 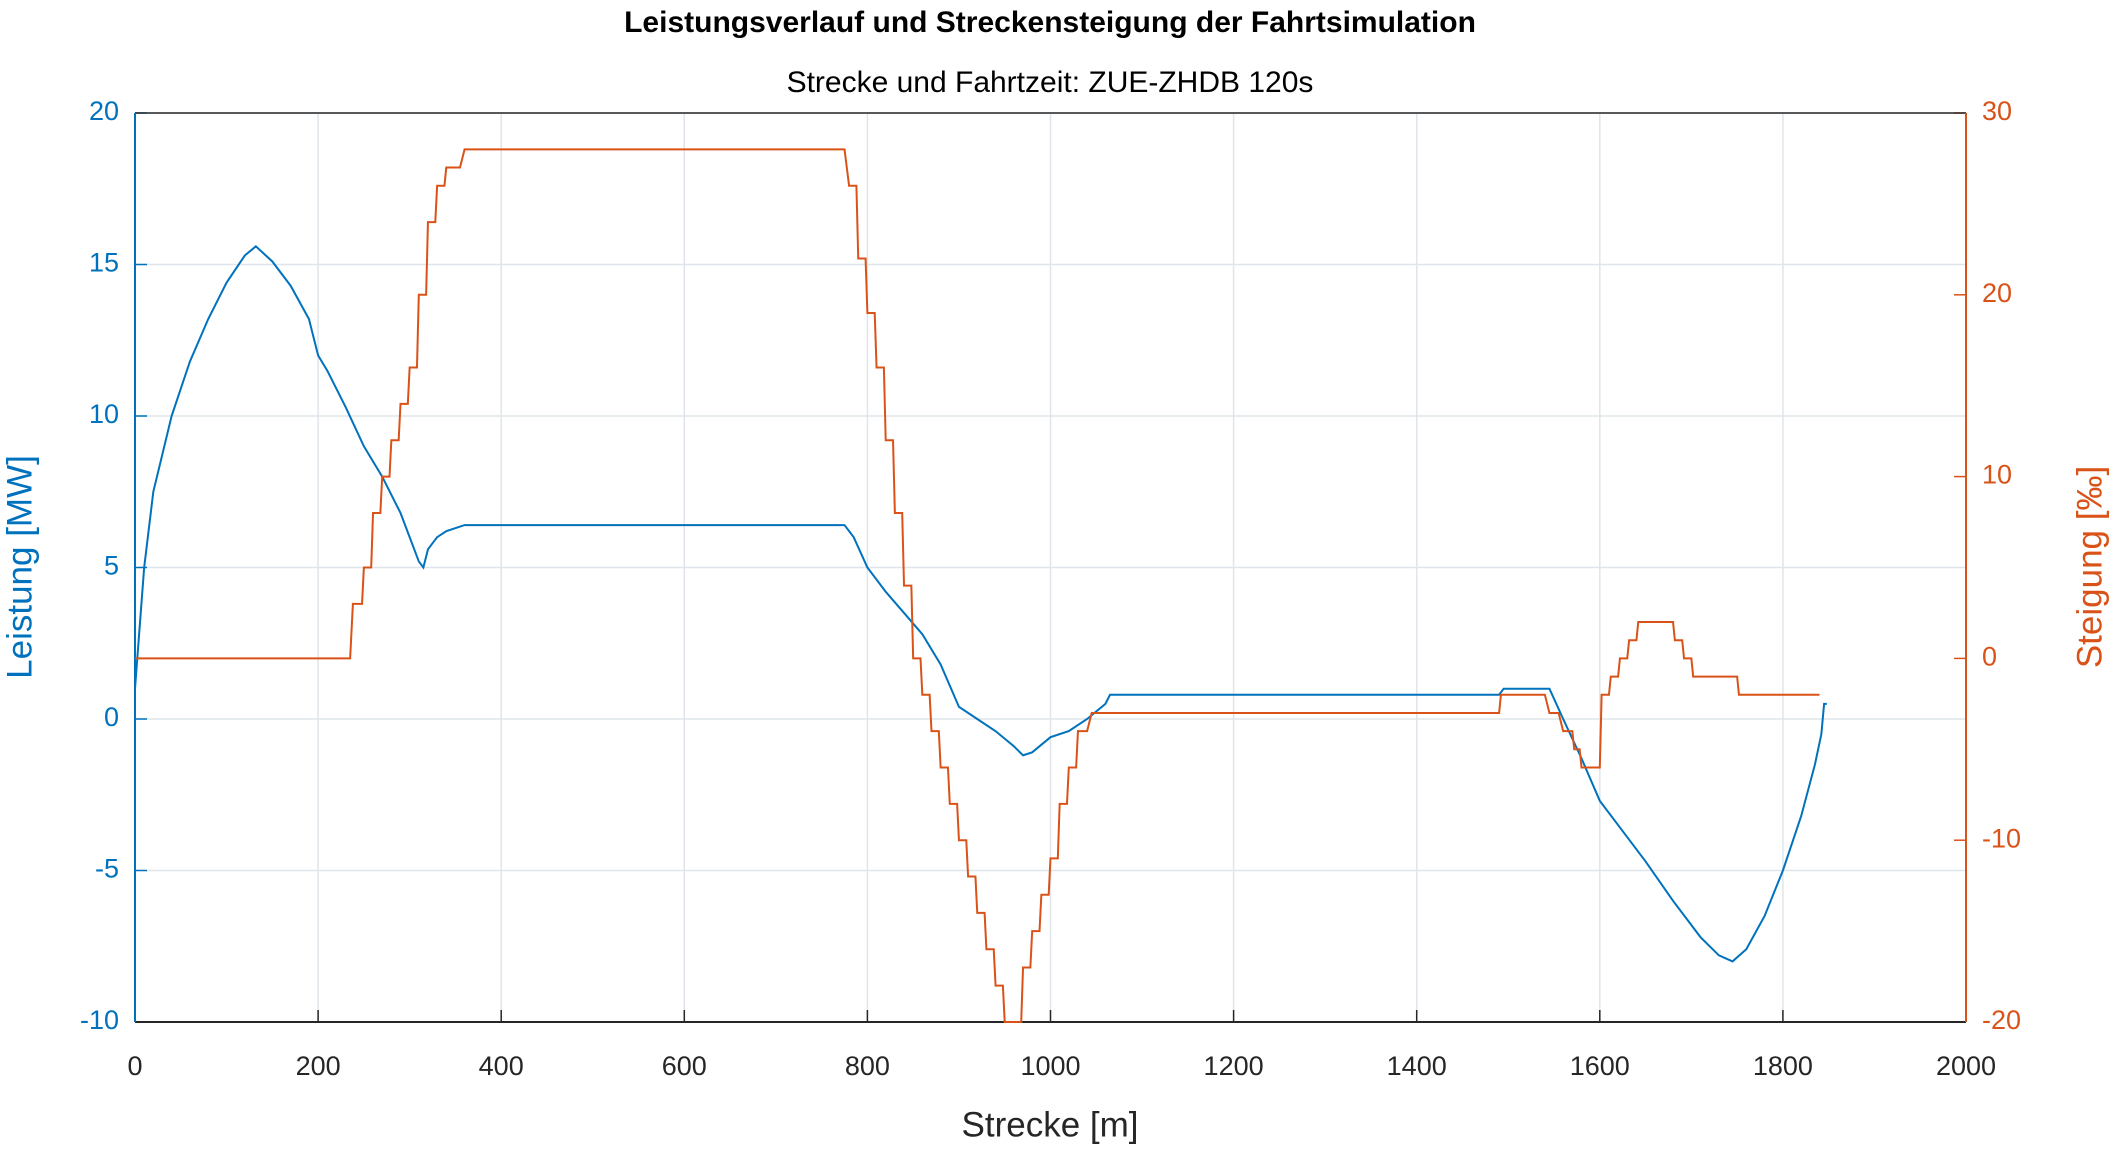 I want to click on x-tick-label: 200, so click(x=318, y=1066).